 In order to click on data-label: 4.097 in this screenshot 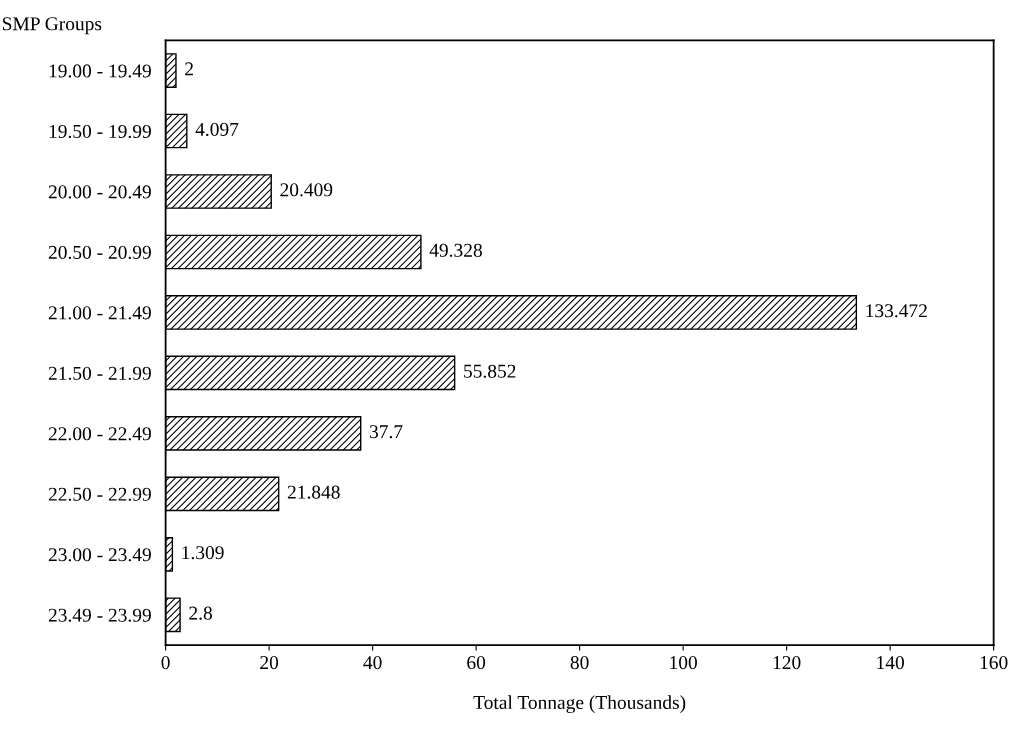, I will do `click(217, 129)`.